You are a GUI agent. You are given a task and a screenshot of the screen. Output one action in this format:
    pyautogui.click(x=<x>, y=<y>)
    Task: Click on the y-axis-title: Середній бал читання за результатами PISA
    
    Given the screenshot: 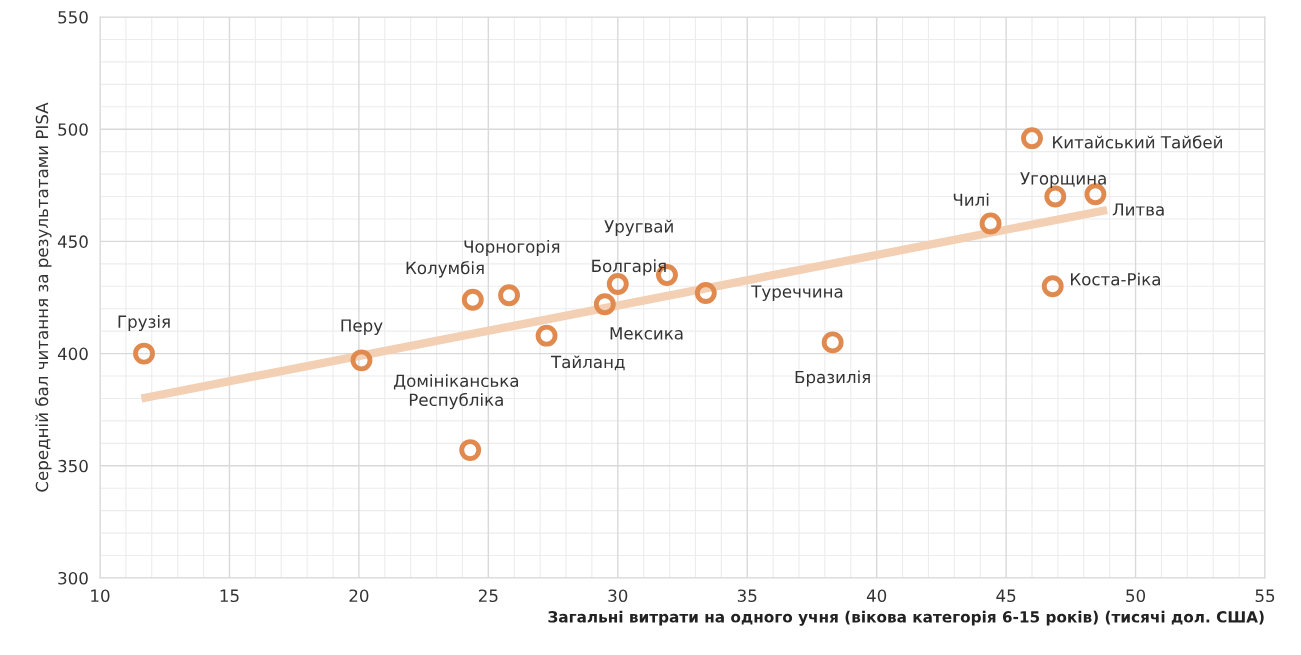 What is the action you would take?
    pyautogui.click(x=43, y=297)
    